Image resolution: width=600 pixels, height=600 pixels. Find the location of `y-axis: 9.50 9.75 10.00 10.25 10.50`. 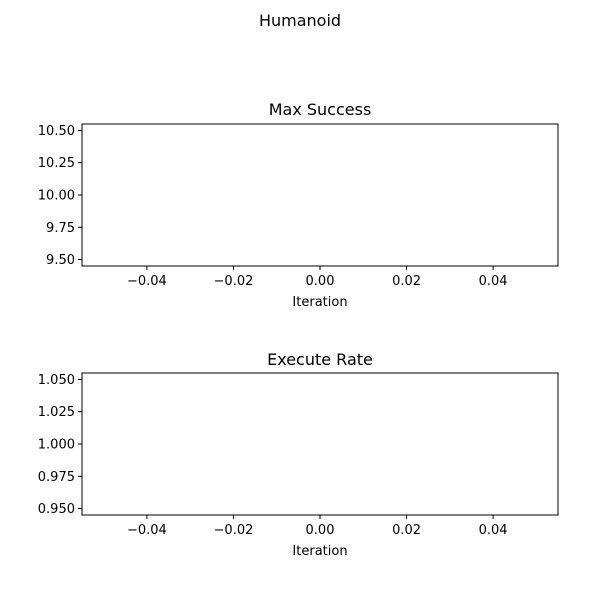

y-axis: 9.50 9.75 10.00 10.25 10.50 is located at coordinates (60, 196).